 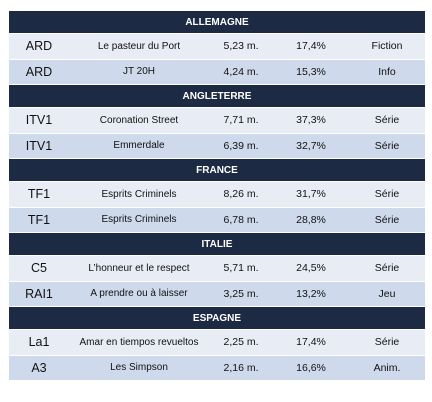 I want to click on program-cell: Coronation Street, so click(x=139, y=120).